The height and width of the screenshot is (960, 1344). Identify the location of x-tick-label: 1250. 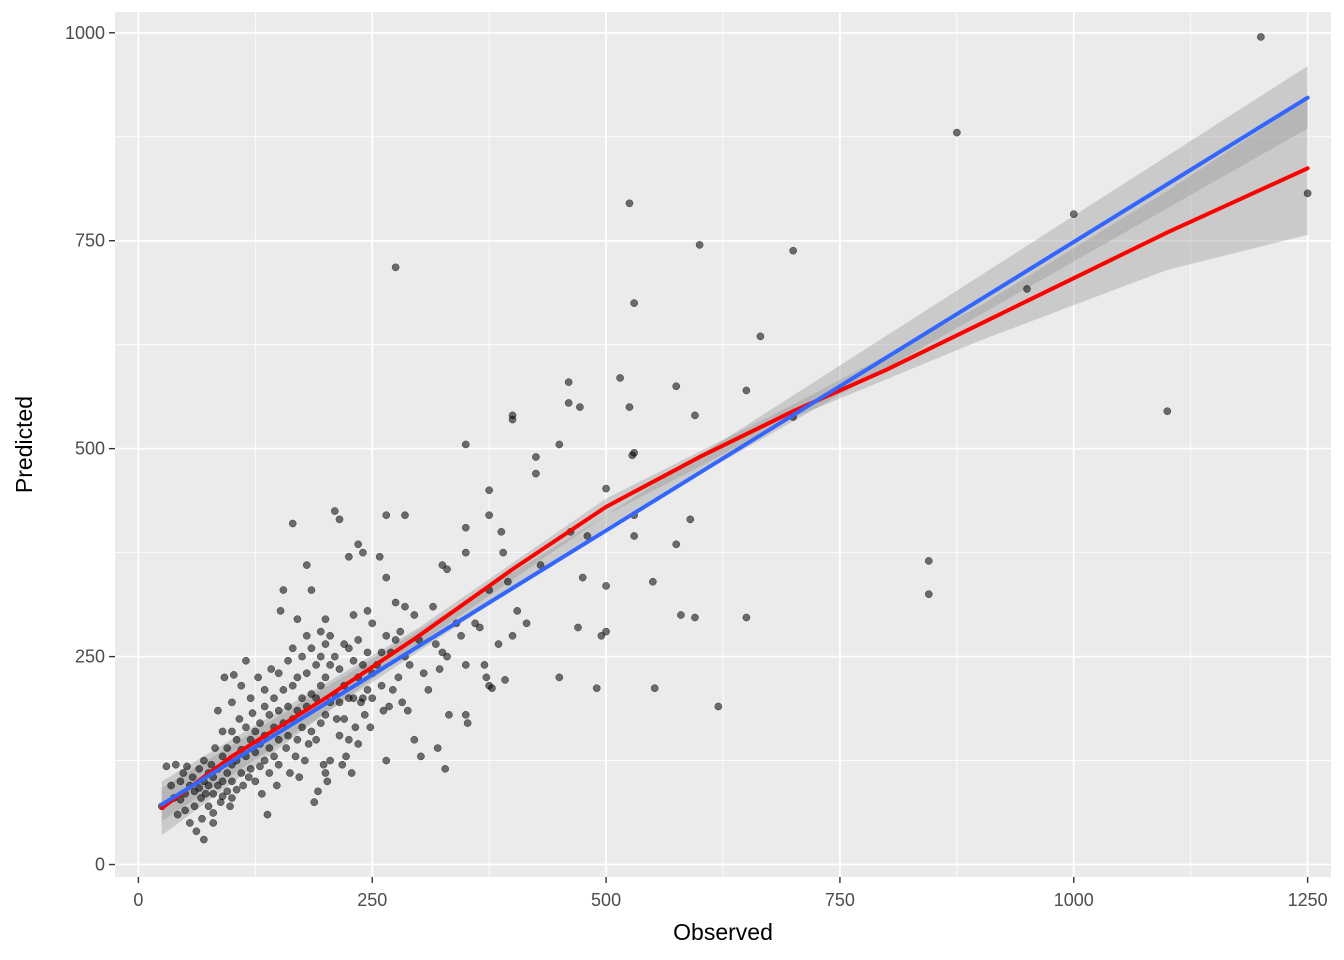
(1308, 900).